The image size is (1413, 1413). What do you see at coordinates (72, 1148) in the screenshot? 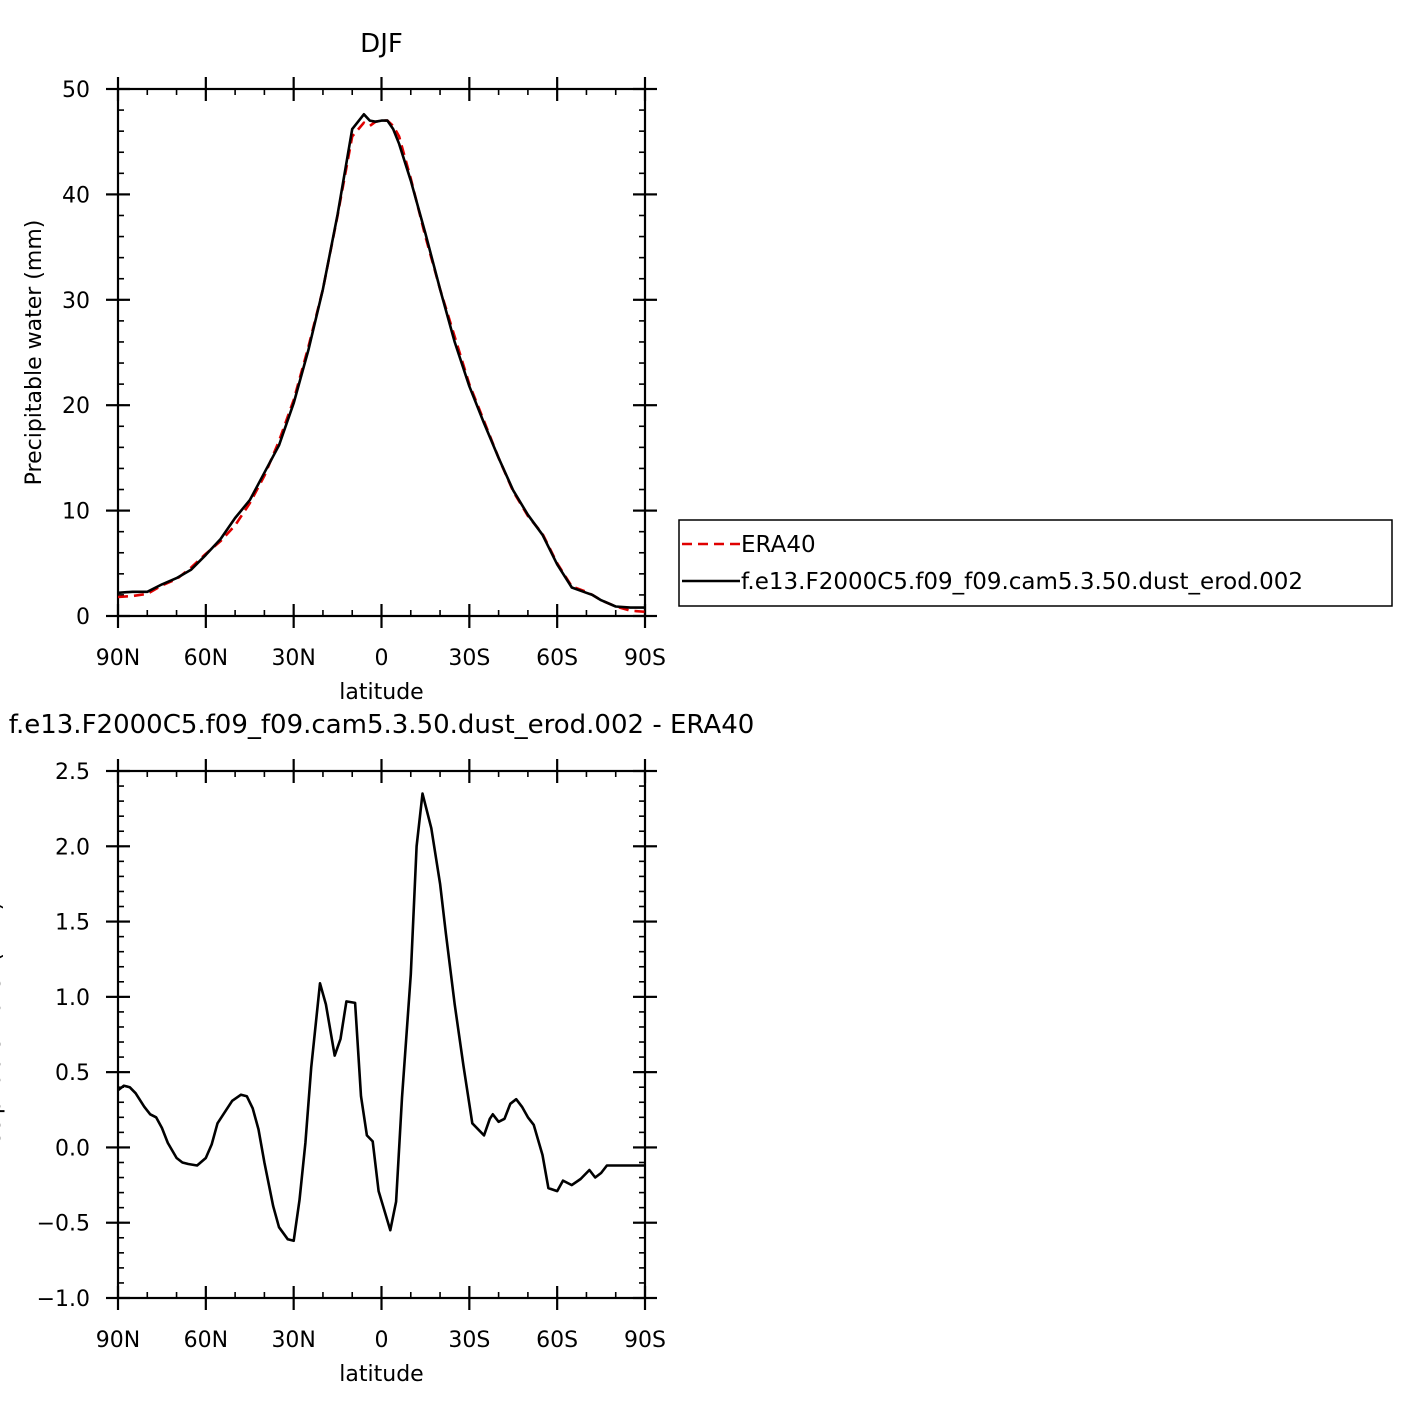
I see `y-tick-label: 0.0` at bounding box center [72, 1148].